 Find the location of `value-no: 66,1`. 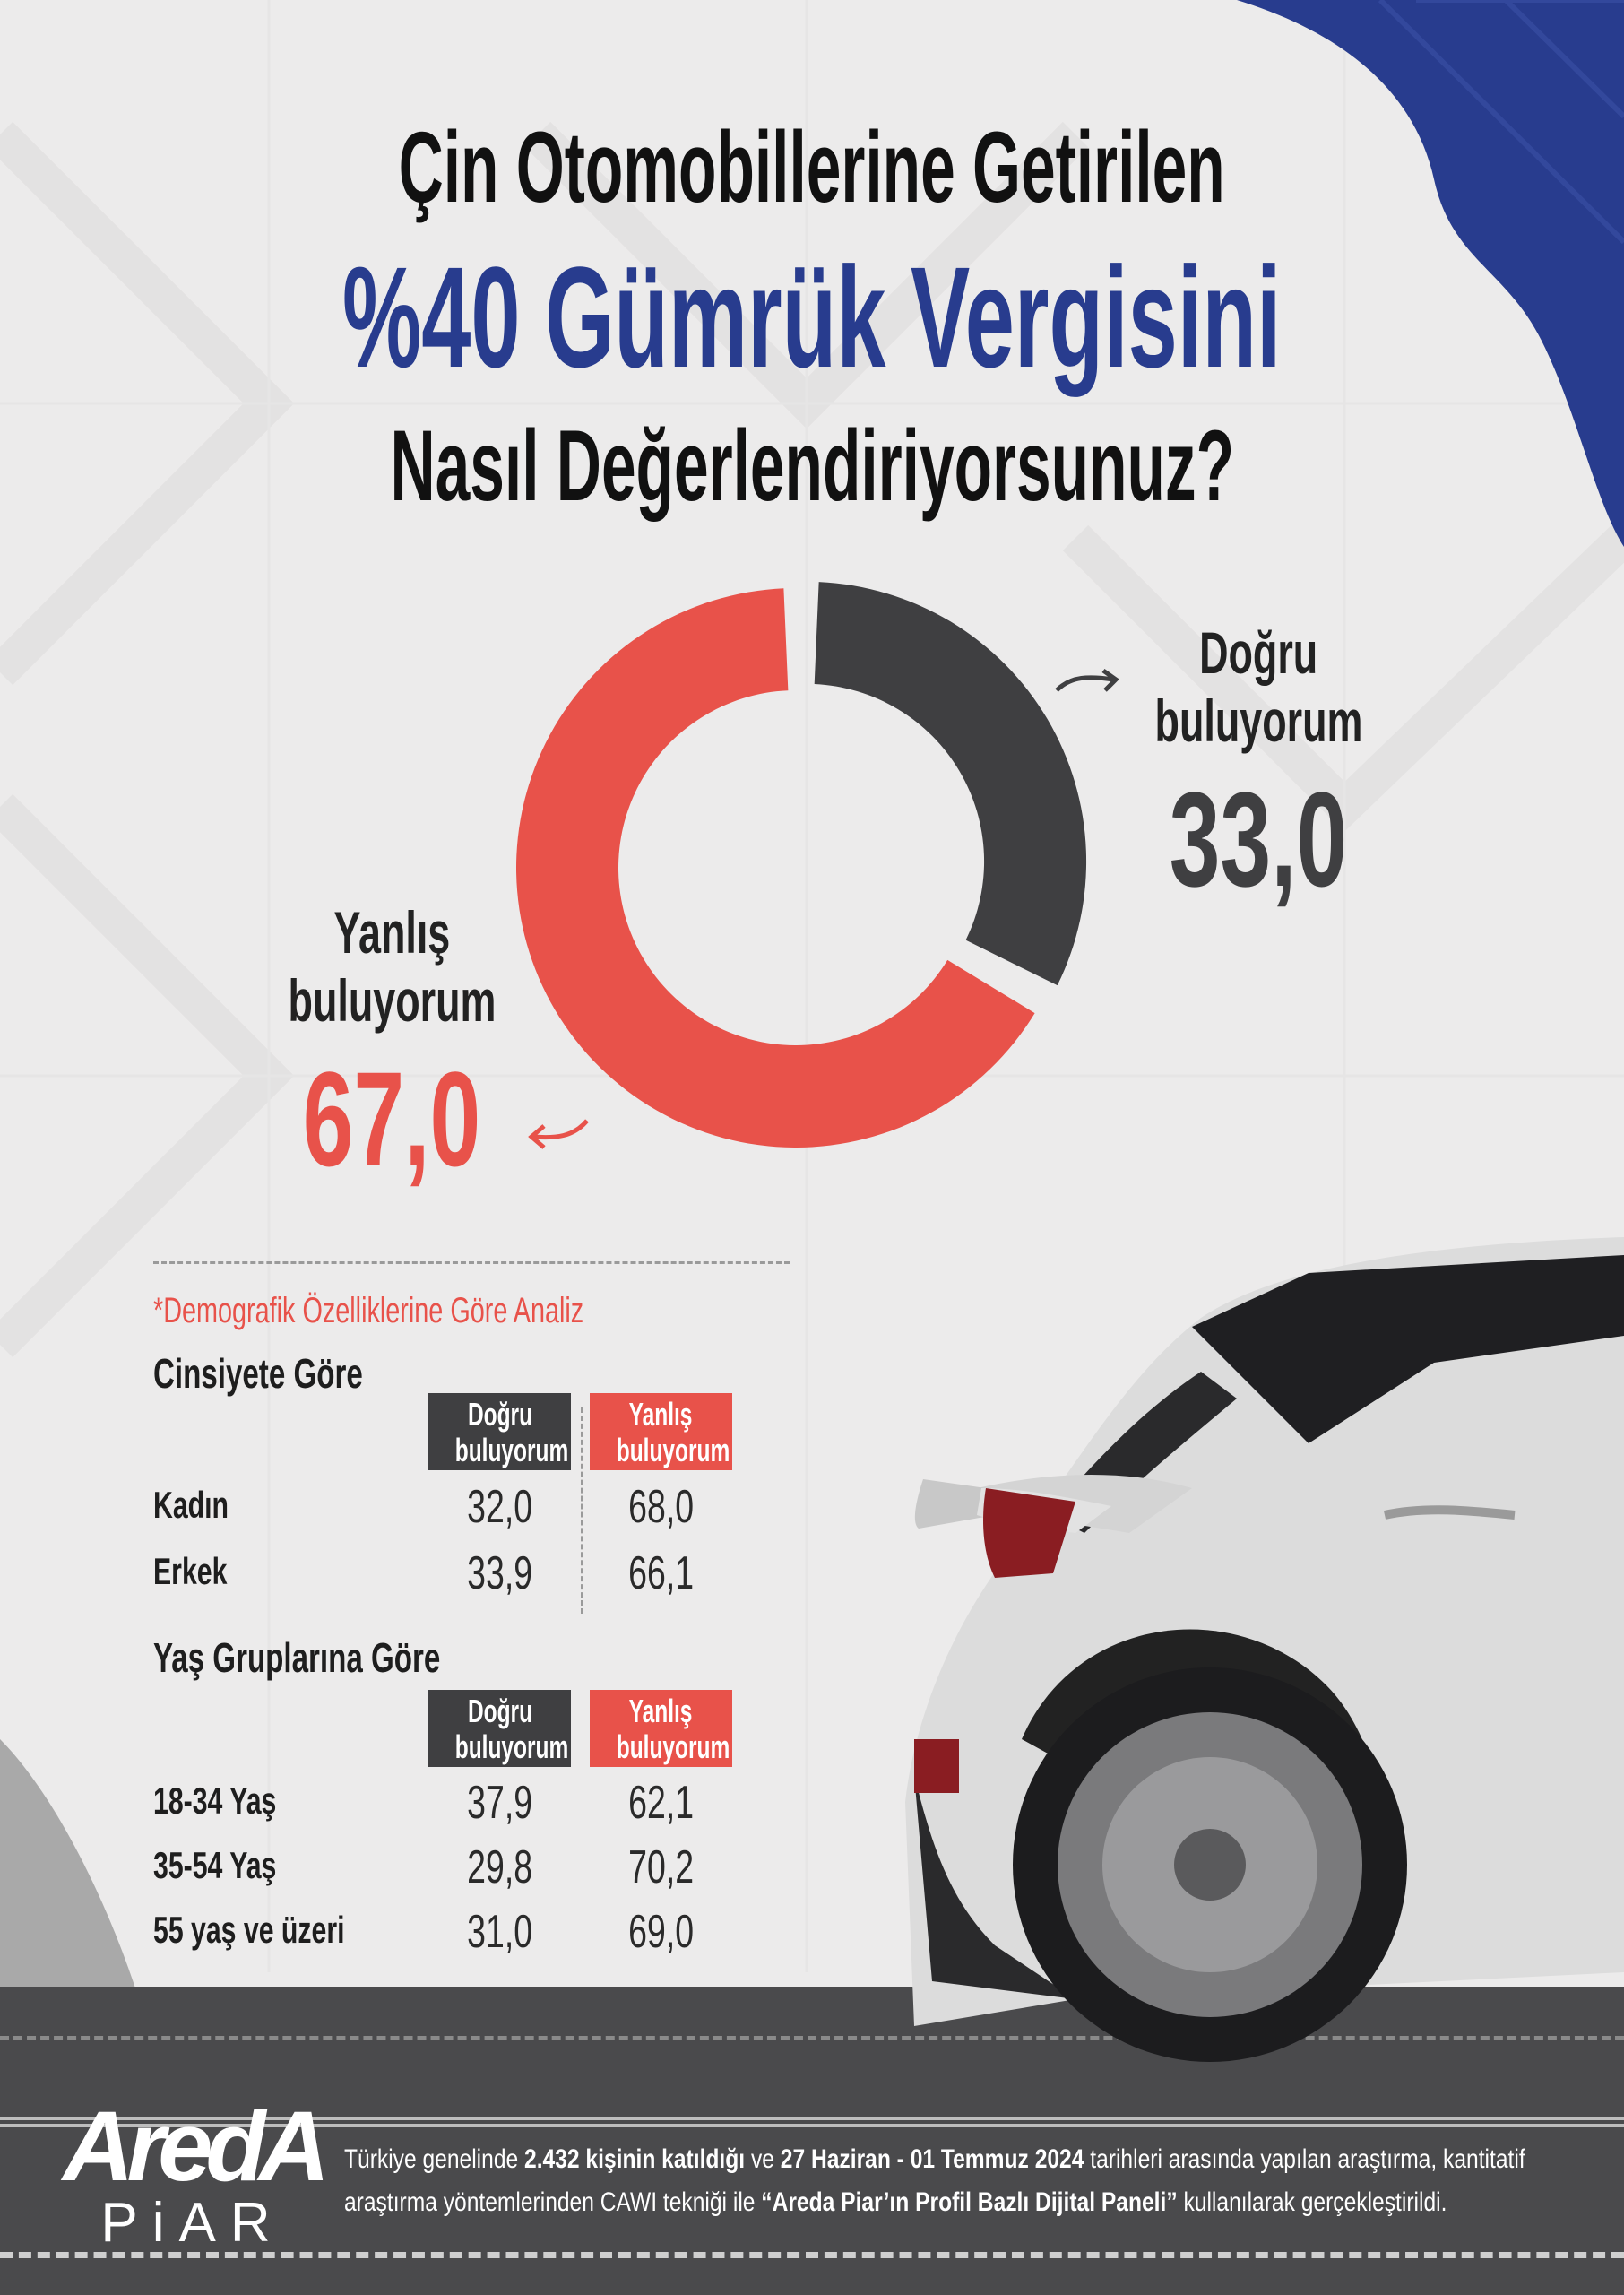

value-no: 66,1 is located at coordinates (661, 1573).